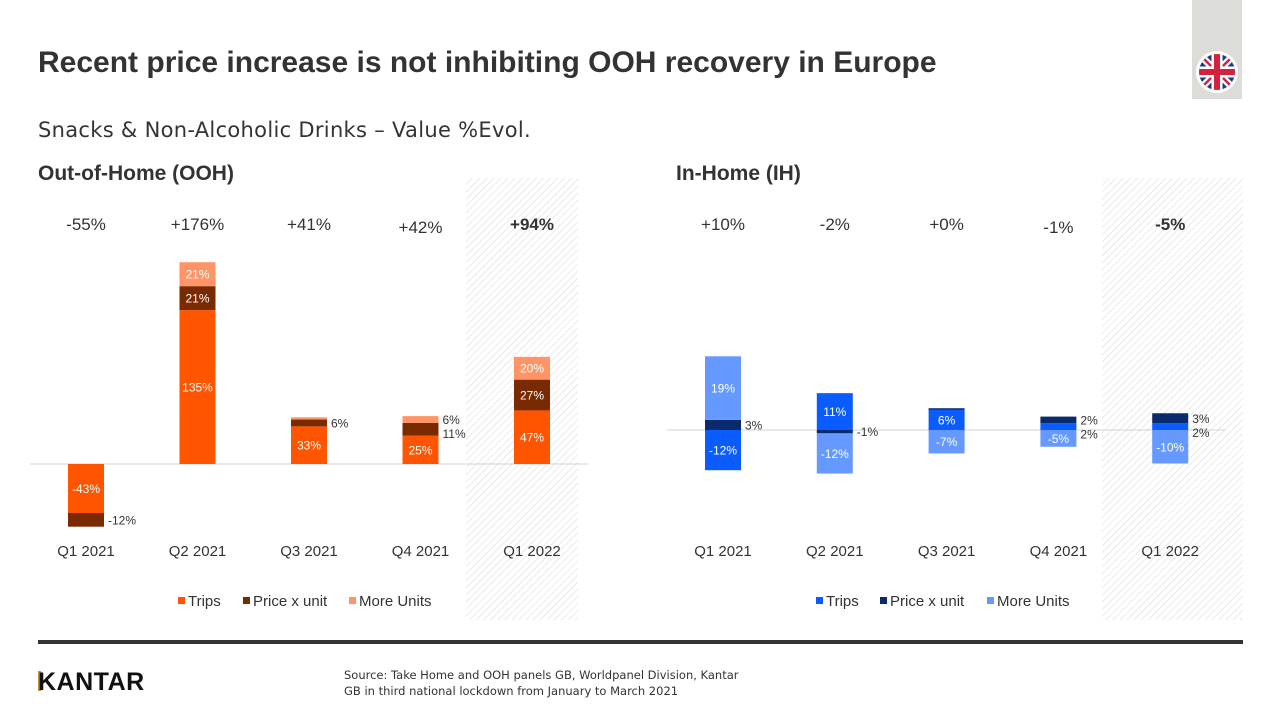 The image size is (1280, 720). What do you see at coordinates (136, 173) in the screenshot?
I see `ooh-chart-title: Out-of-Home (OOH)` at bounding box center [136, 173].